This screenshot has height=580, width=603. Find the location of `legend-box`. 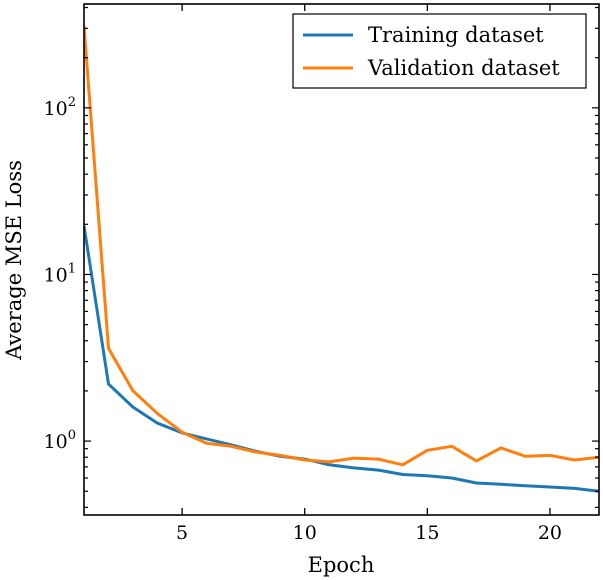

legend-box is located at coordinates (439, 51).